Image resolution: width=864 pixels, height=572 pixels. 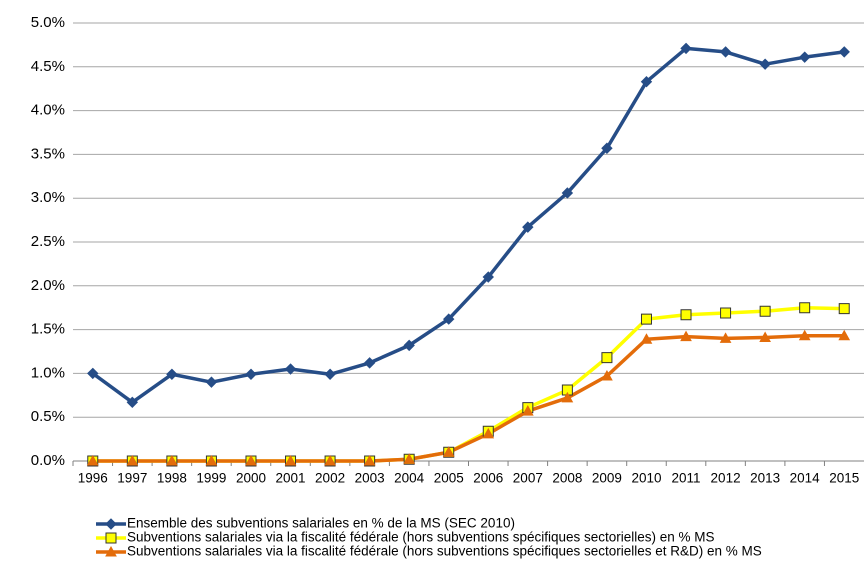 I want to click on y-tick-label: 2.0%, so click(x=48, y=285).